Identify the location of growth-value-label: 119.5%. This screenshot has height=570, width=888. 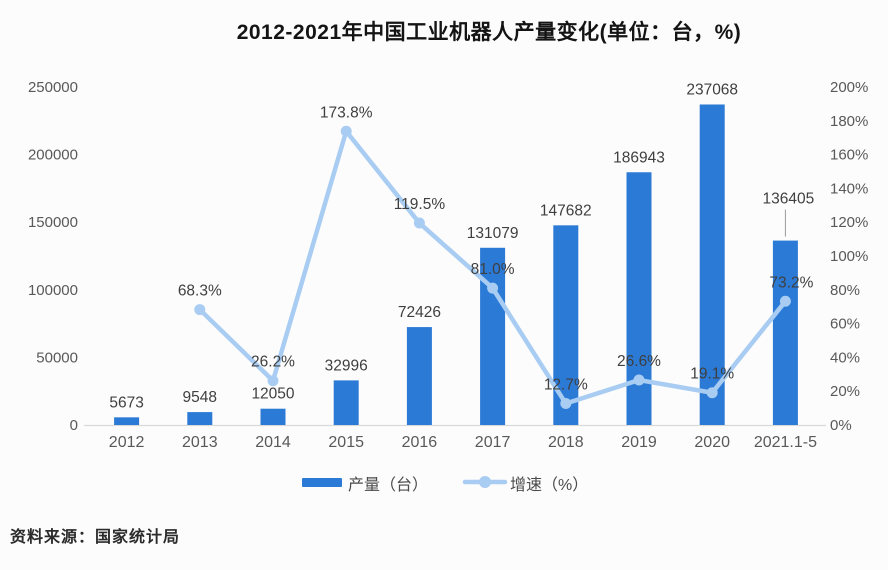
(420, 204).